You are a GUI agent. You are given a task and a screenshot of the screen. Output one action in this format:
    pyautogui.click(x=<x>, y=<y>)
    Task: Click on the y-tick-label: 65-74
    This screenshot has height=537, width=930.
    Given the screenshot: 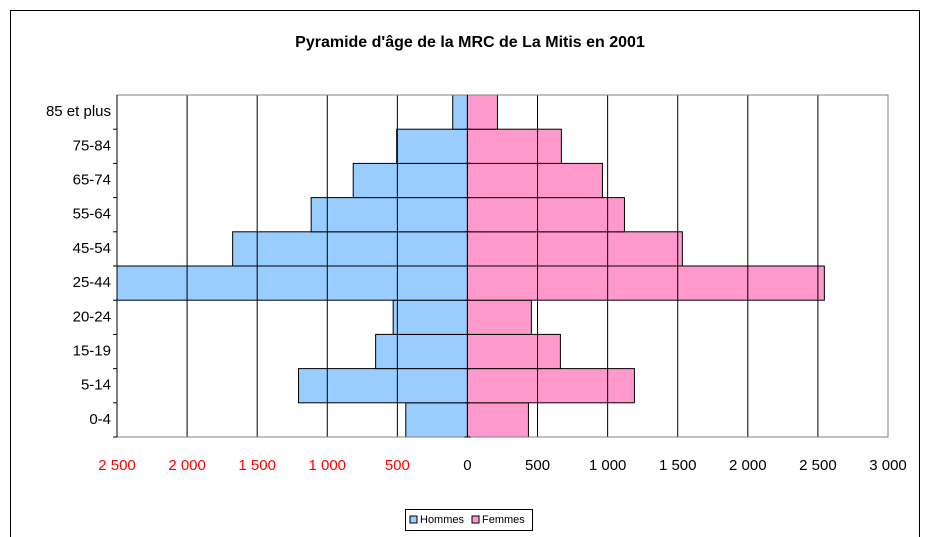 What is the action you would take?
    pyautogui.click(x=92, y=179)
    